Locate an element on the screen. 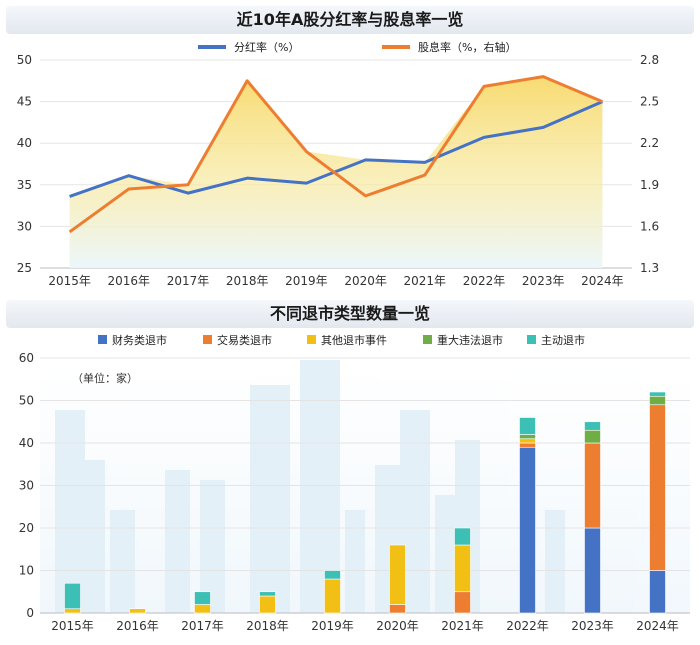 The width and height of the screenshot is (700, 645). legend-label: 重大违法退市 is located at coordinates (470, 340).